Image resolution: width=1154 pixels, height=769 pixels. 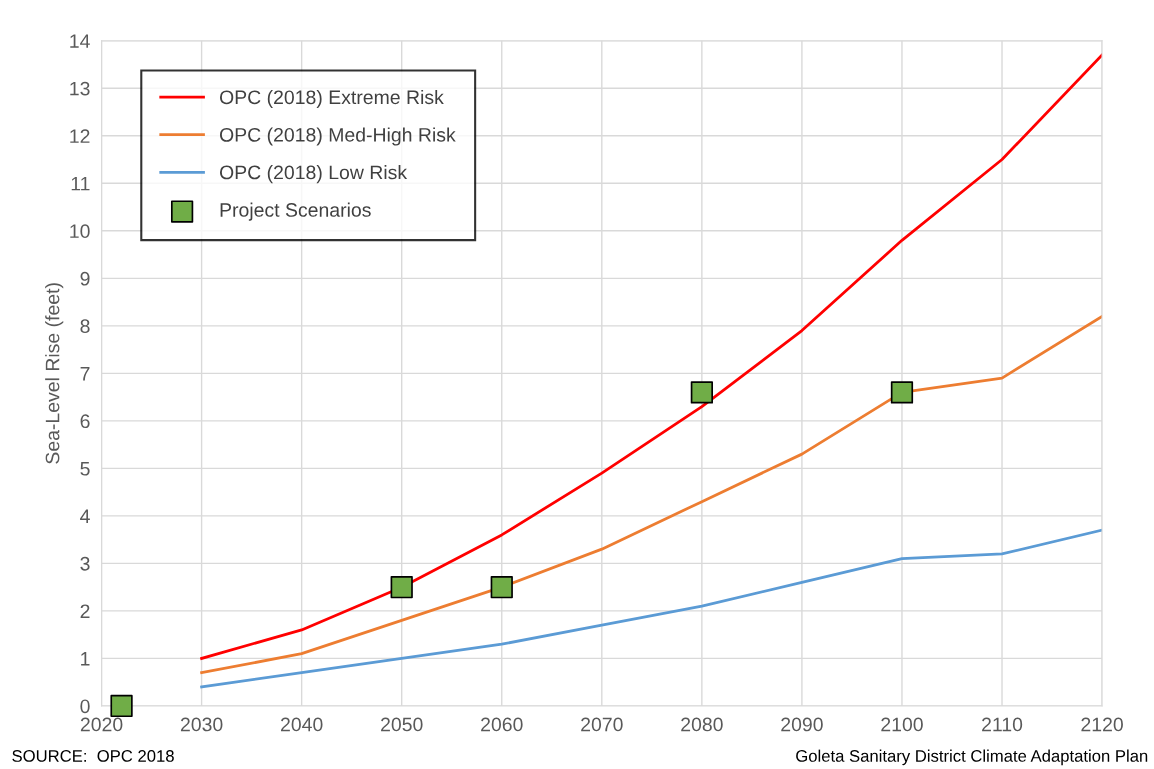 I want to click on y-tick-label: 11, so click(x=80, y=183).